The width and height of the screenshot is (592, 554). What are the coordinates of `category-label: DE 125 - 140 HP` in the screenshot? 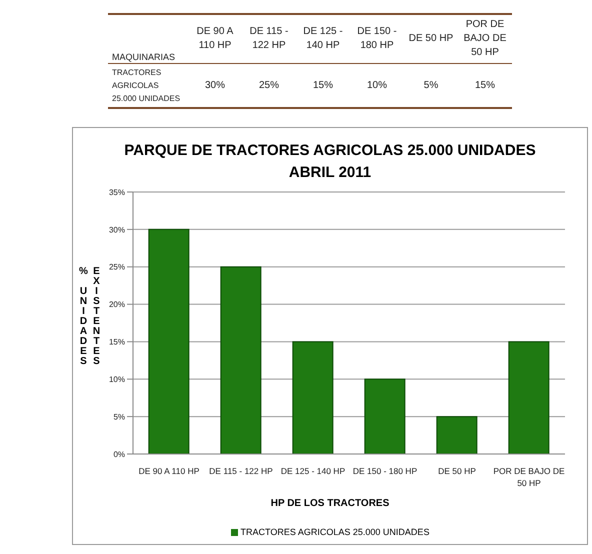 It's located at (323, 38).